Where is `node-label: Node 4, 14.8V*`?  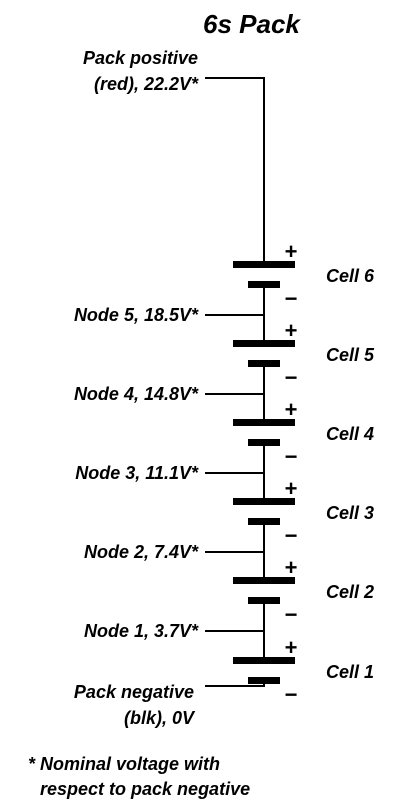
node-label: Node 4, 14.8V* is located at coordinates (136, 394).